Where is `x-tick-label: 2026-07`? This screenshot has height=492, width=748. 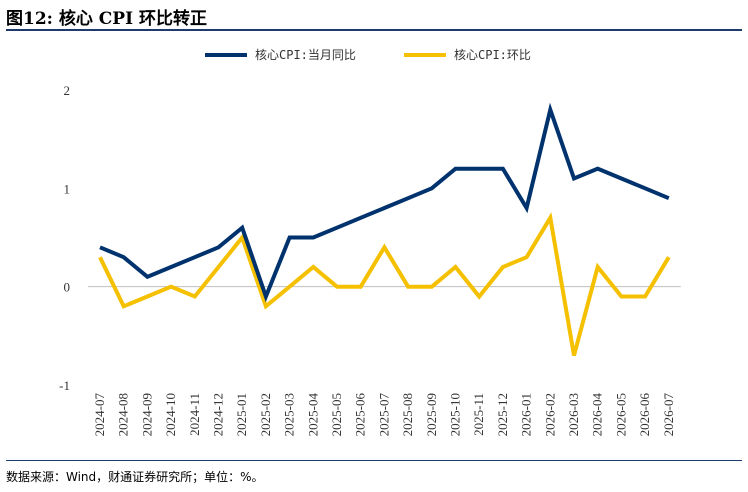 x-tick-label: 2026-07 is located at coordinates (668, 415).